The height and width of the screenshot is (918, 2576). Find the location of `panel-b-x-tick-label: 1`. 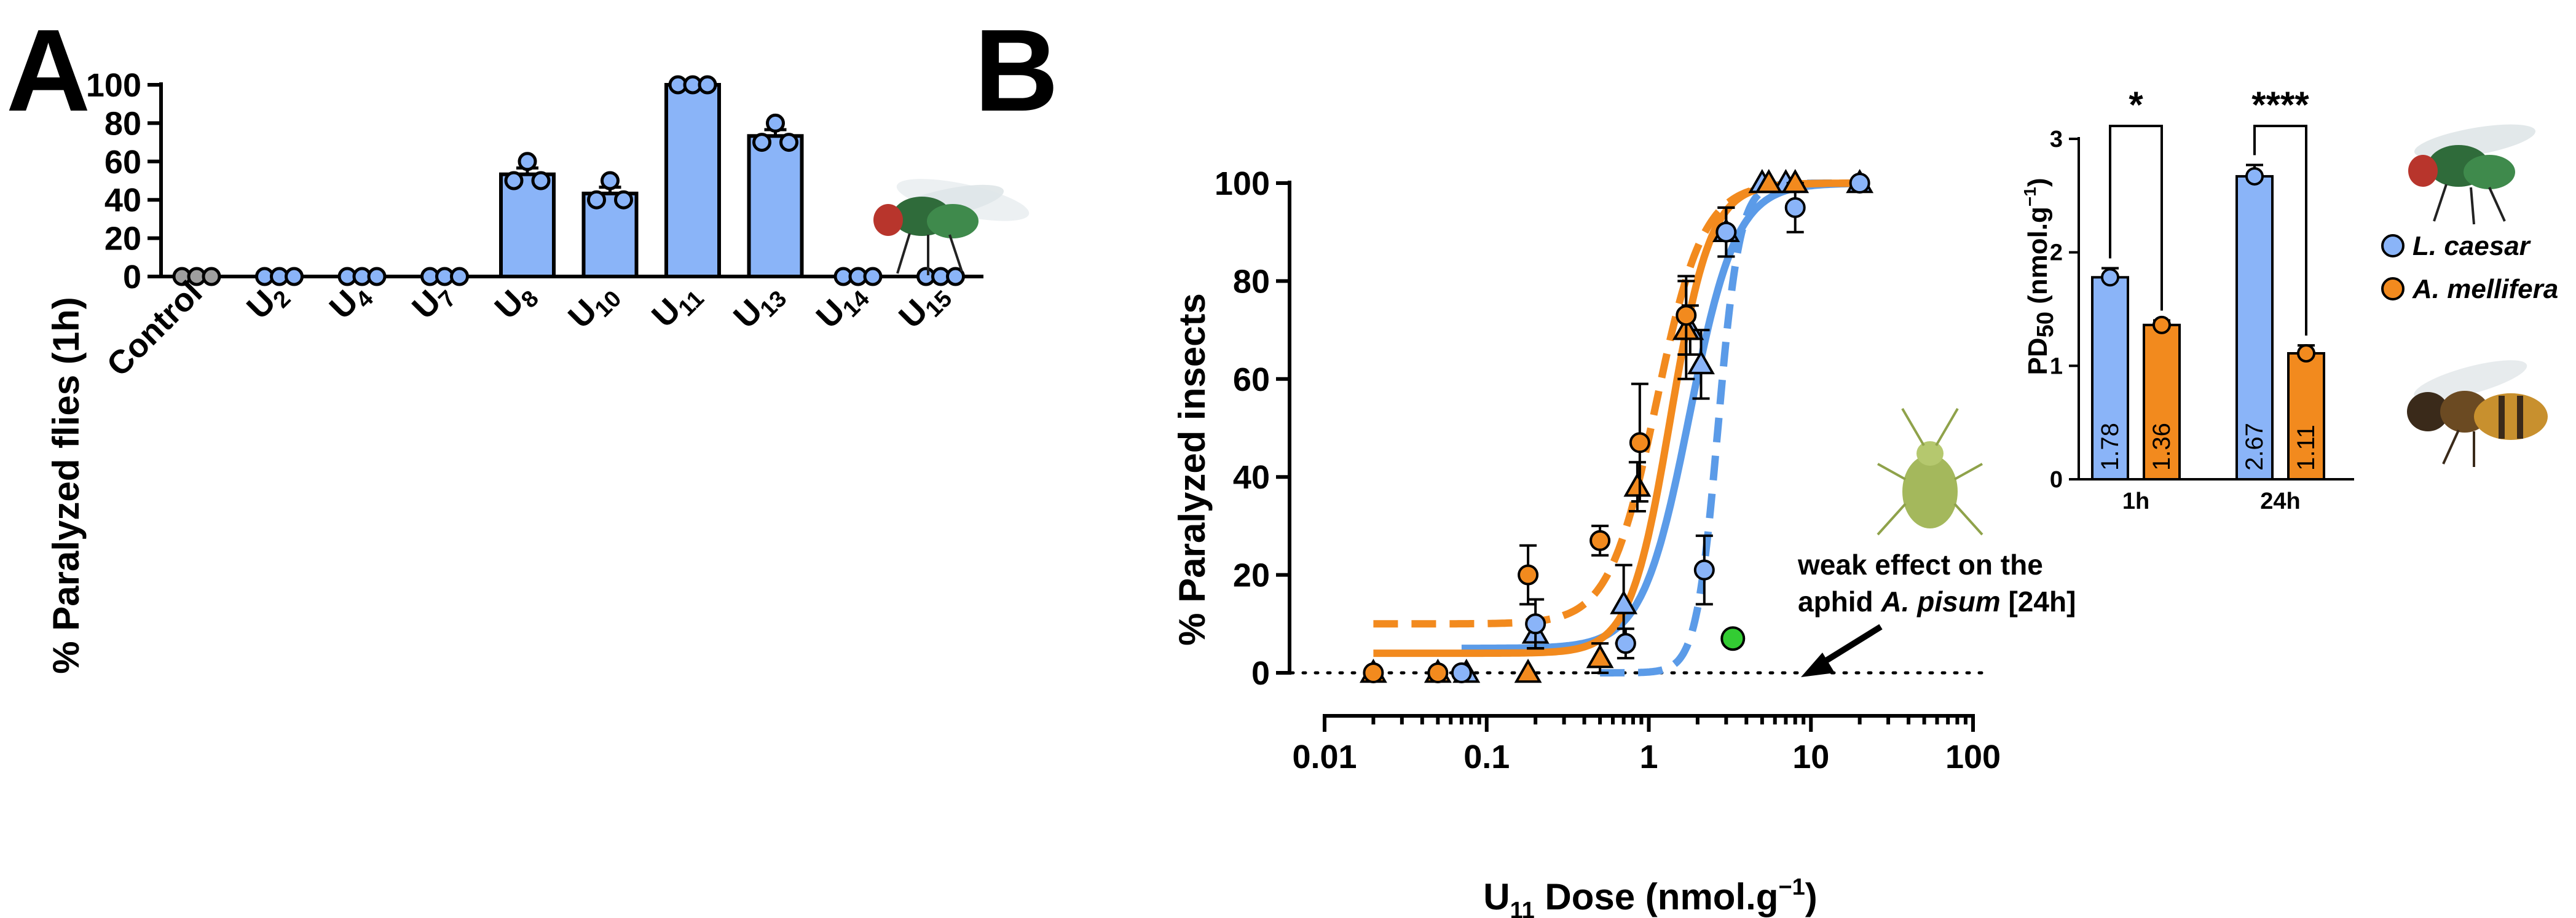

panel-b-x-tick-label: 1 is located at coordinates (1648, 757).